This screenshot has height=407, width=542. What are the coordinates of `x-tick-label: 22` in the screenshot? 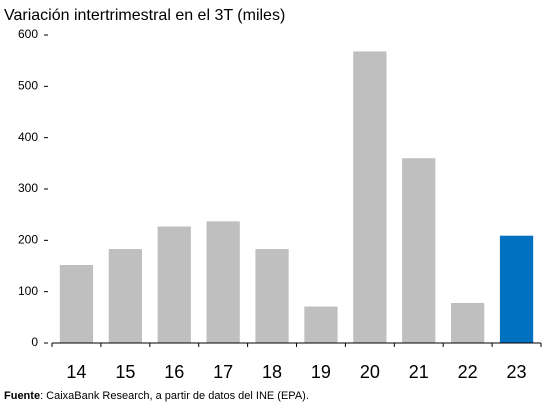 It's located at (468, 372).